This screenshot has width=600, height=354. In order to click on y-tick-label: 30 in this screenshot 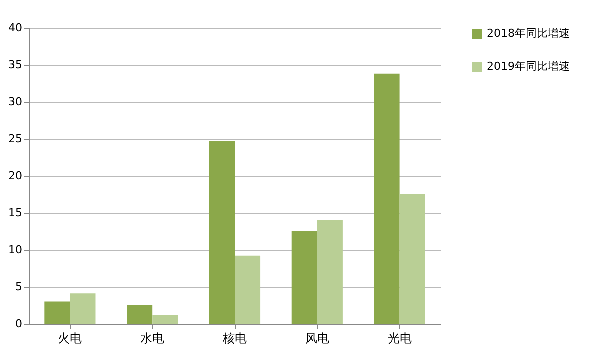, I will do `click(15, 102)`.